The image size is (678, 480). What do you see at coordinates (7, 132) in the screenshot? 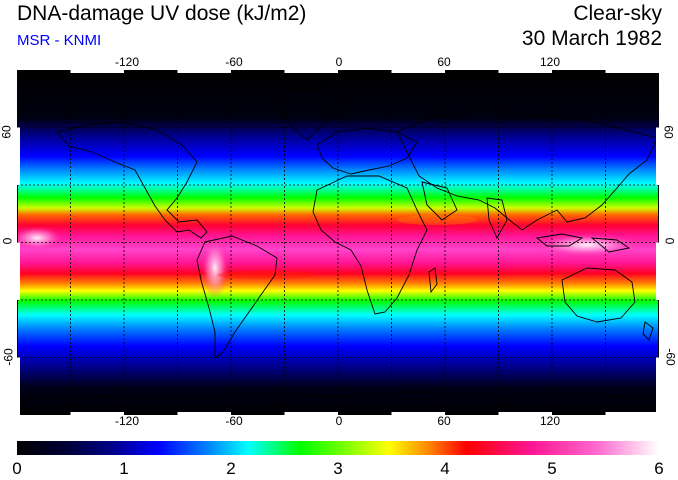
I see `lat-tick-left: 60` at bounding box center [7, 132].